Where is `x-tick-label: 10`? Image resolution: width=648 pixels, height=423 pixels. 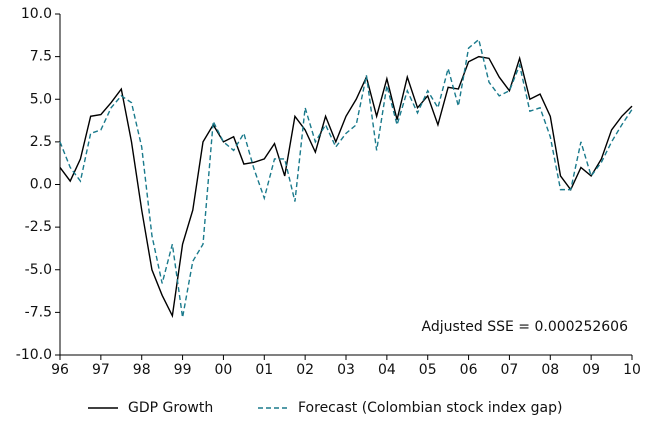 x-tick-label: 10 is located at coordinates (632, 370).